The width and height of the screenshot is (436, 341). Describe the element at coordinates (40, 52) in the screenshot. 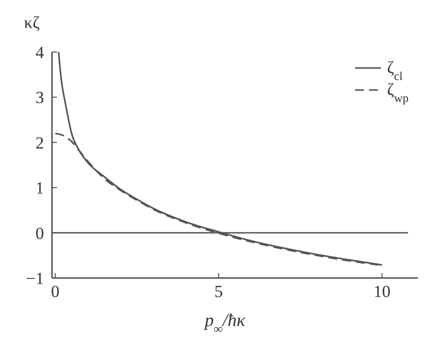

I see `y-tick-label: 4` at that location.